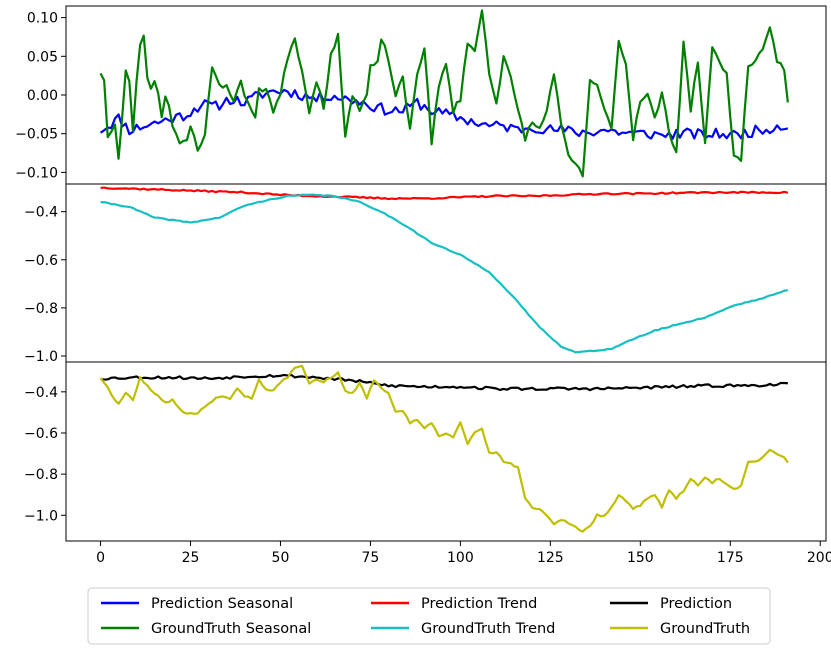 This screenshot has height=649, width=831. I want to click on x-tick-label: 75, so click(371, 558).